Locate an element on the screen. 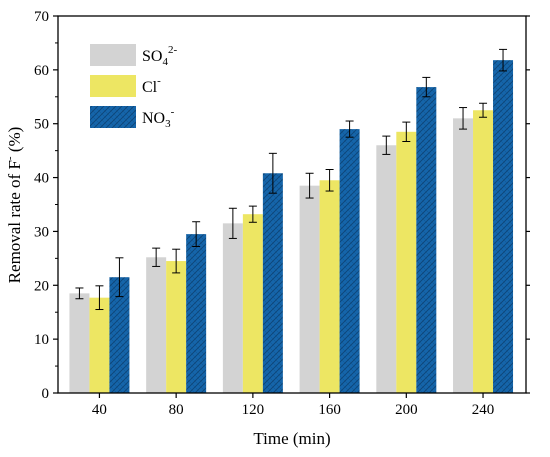  legend-label-2: Cl- is located at coordinates (151, 85).